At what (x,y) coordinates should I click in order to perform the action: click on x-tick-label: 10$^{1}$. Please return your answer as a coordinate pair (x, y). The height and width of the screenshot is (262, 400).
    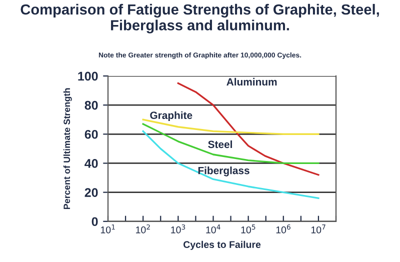
    Looking at the image, I should click on (107, 229).